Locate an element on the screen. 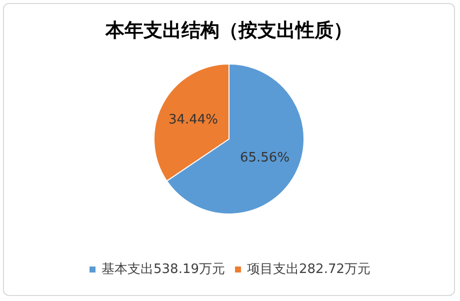  legend-label: 项目支出282.72万元 is located at coordinates (308, 269).